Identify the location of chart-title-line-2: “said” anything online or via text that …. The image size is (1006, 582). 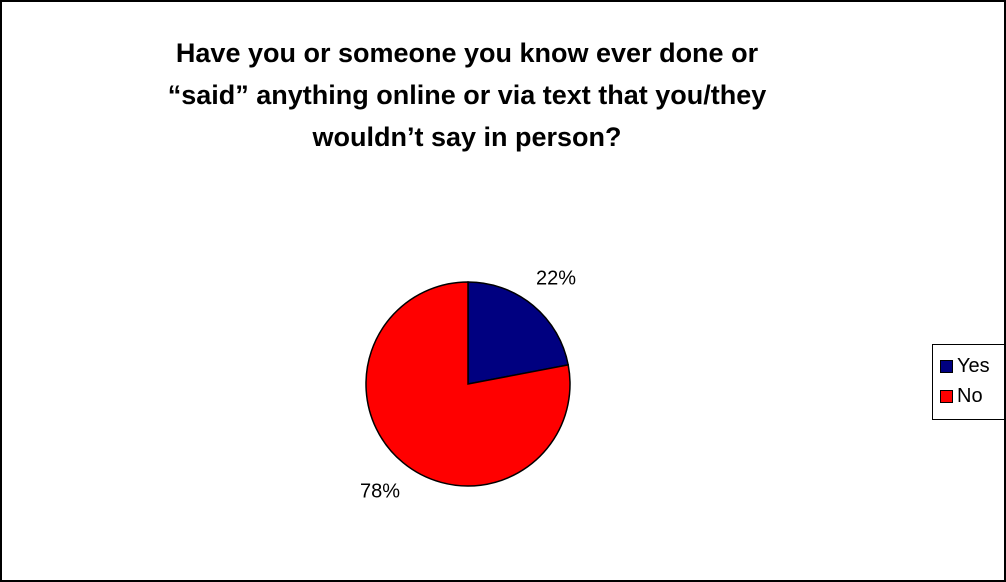
(467, 95).